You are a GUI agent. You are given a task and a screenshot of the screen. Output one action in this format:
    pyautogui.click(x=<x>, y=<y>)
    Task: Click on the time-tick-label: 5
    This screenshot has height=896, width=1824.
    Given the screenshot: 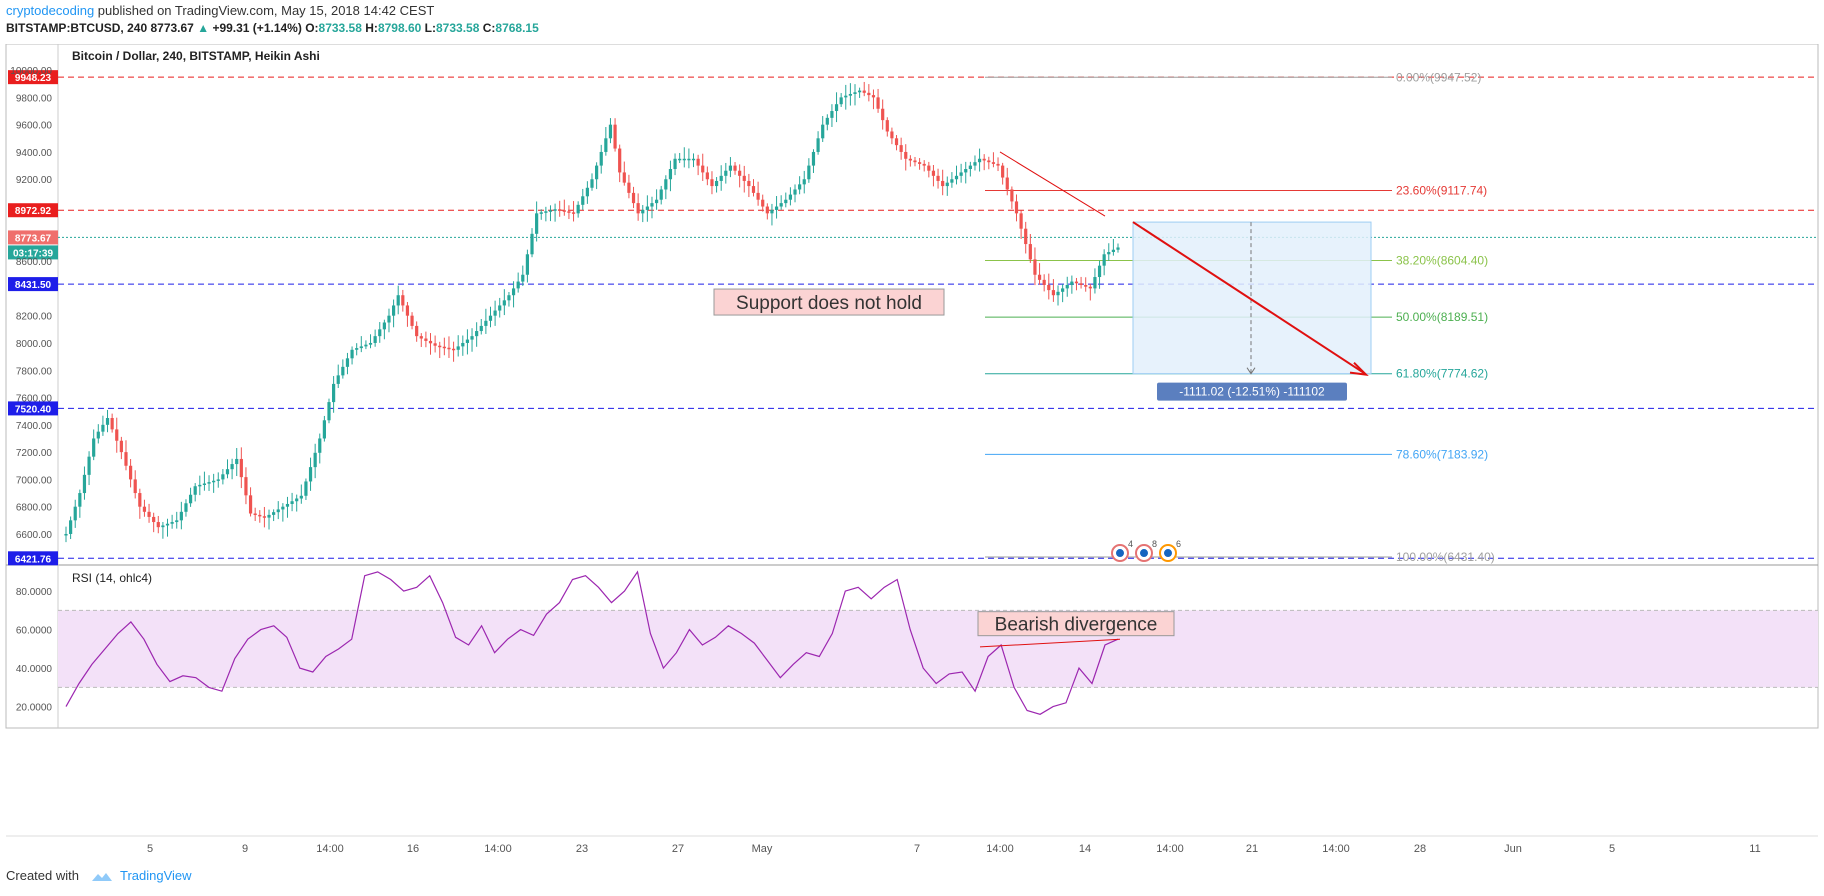 What is the action you would take?
    pyautogui.click(x=150, y=849)
    